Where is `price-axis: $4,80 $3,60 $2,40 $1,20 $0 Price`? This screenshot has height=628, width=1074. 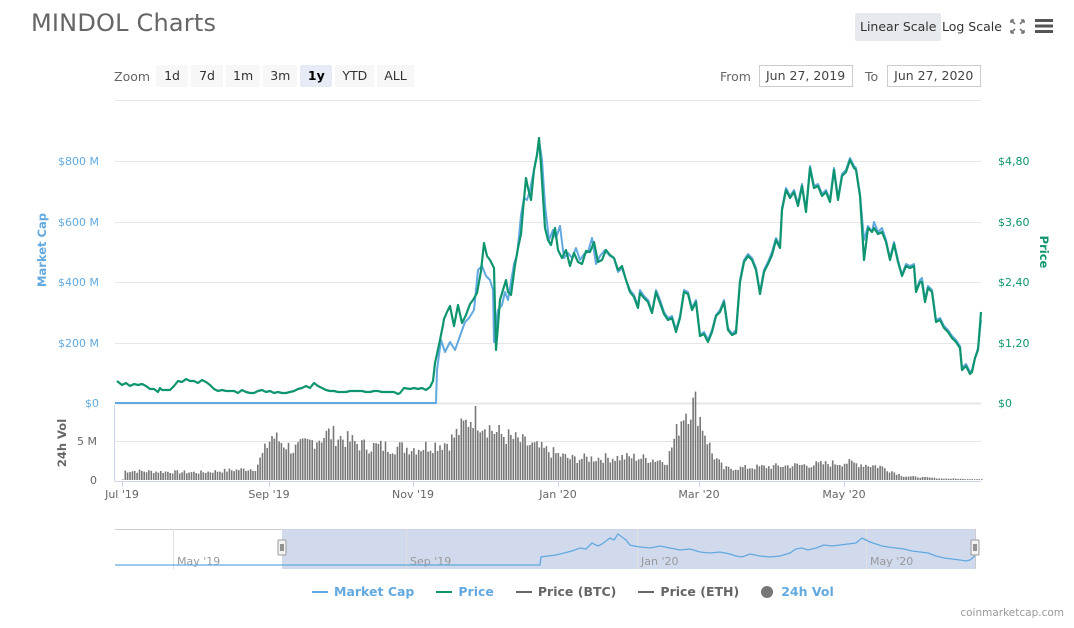 price-axis: $4,80 $3,60 $2,40 $1,20 $0 Price is located at coordinates (1024, 282).